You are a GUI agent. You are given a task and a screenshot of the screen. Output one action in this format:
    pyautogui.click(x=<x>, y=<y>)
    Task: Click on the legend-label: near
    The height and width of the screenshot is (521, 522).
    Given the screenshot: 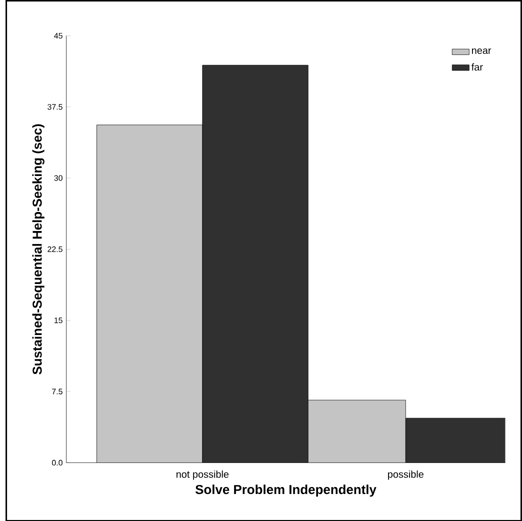 What is the action you would take?
    pyautogui.click(x=482, y=51)
    